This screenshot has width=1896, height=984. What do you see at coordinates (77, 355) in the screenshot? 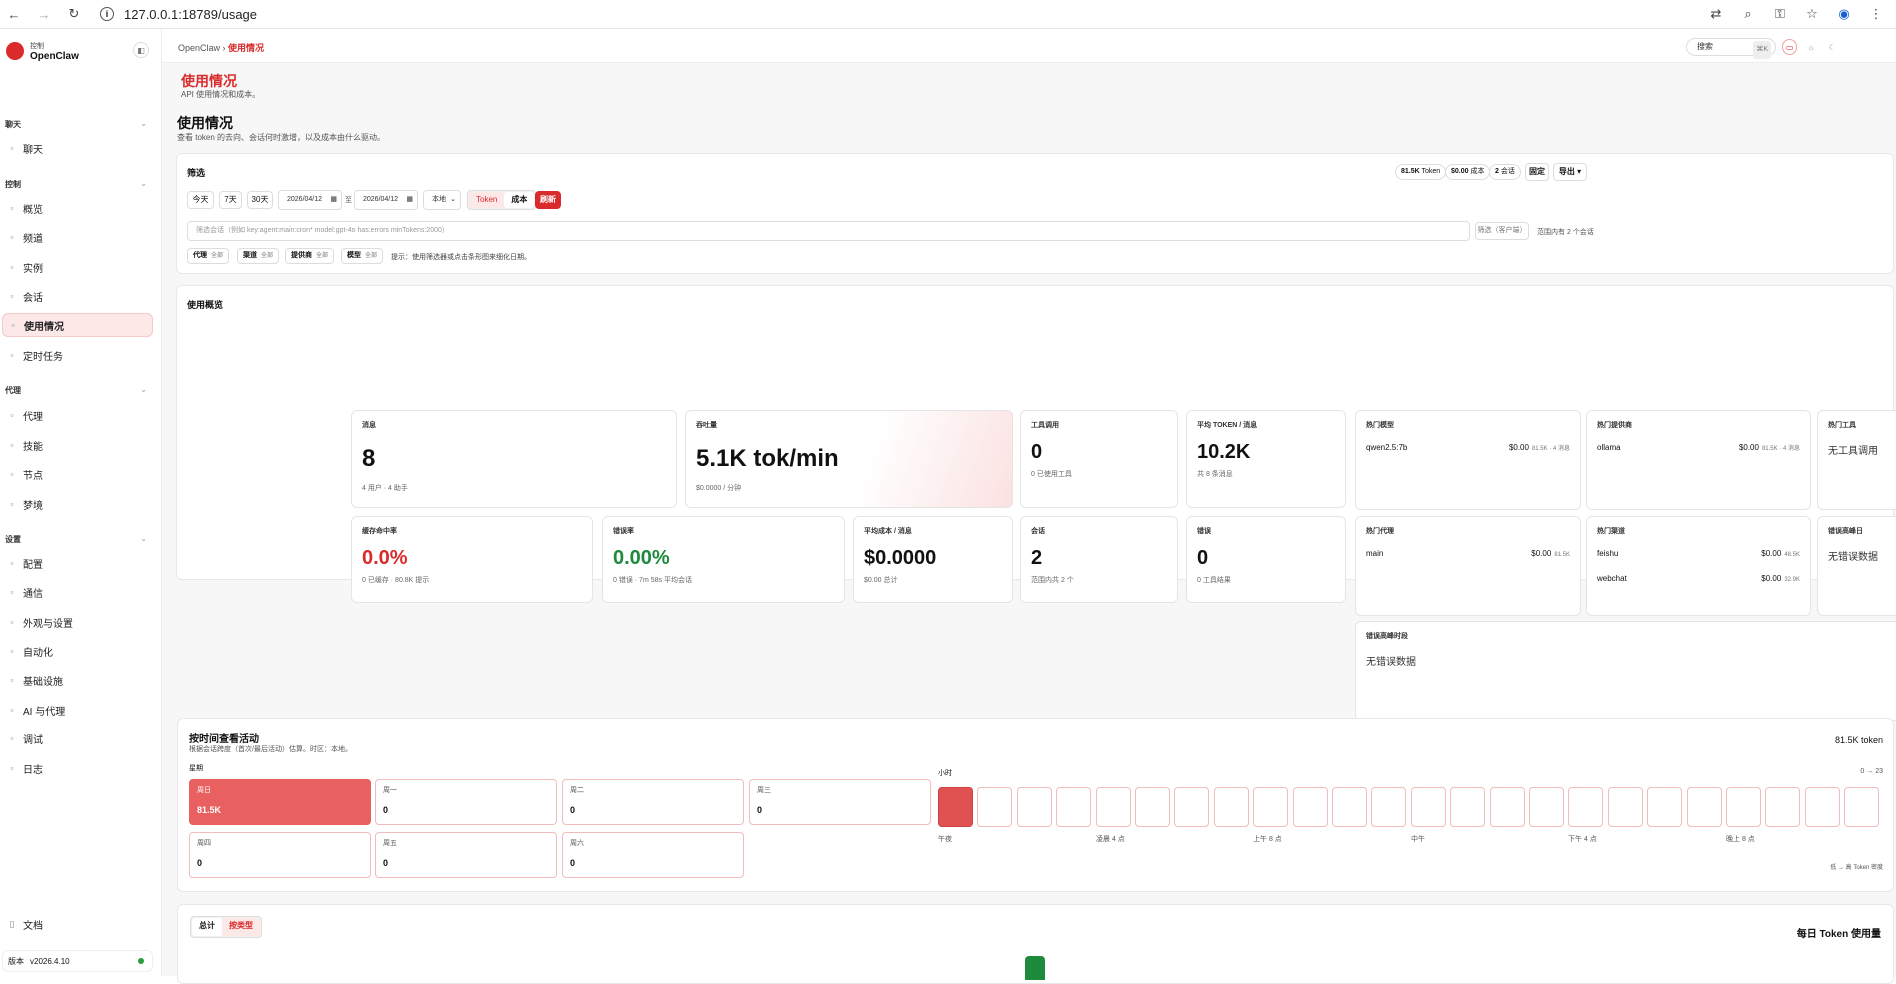
I see `sidebar-item: ▫ 定时任务` at bounding box center [77, 355].